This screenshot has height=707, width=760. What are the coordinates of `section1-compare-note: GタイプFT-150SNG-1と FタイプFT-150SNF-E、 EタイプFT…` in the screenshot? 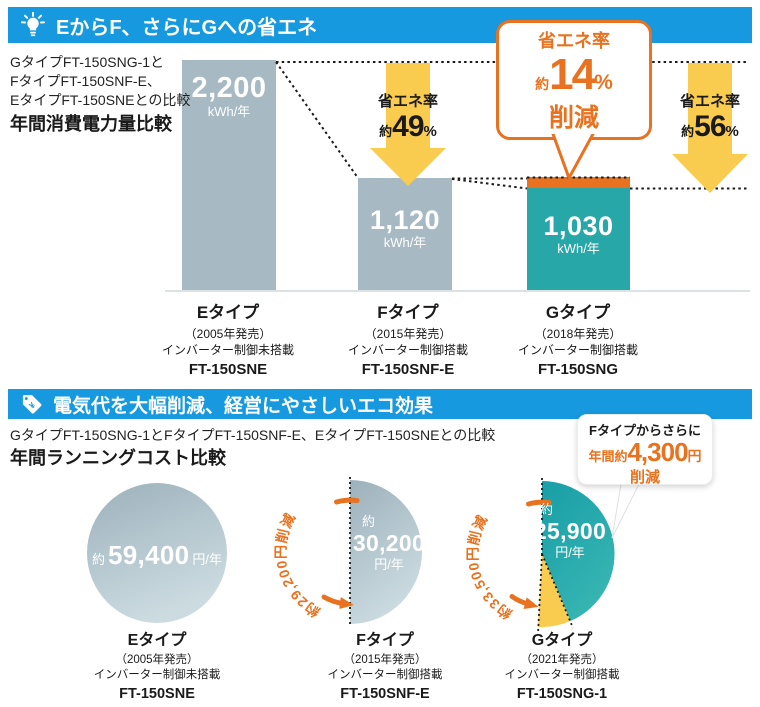 It's located at (100, 81).